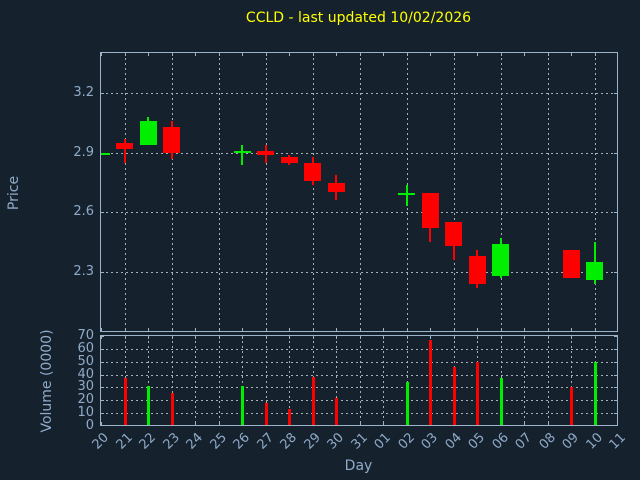 This screenshot has width=640, height=480. What do you see at coordinates (83, 92) in the screenshot?
I see `price-tick-label: 3.2` at bounding box center [83, 92].